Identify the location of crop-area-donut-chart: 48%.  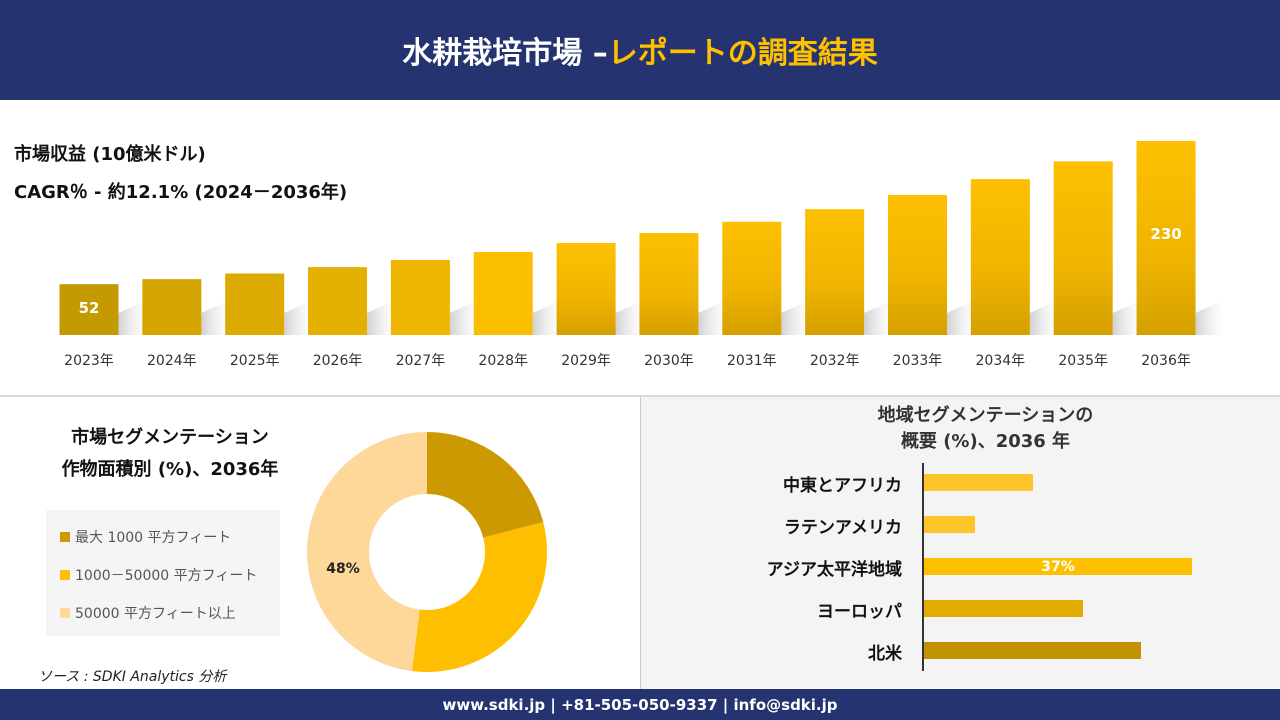
(426, 552).